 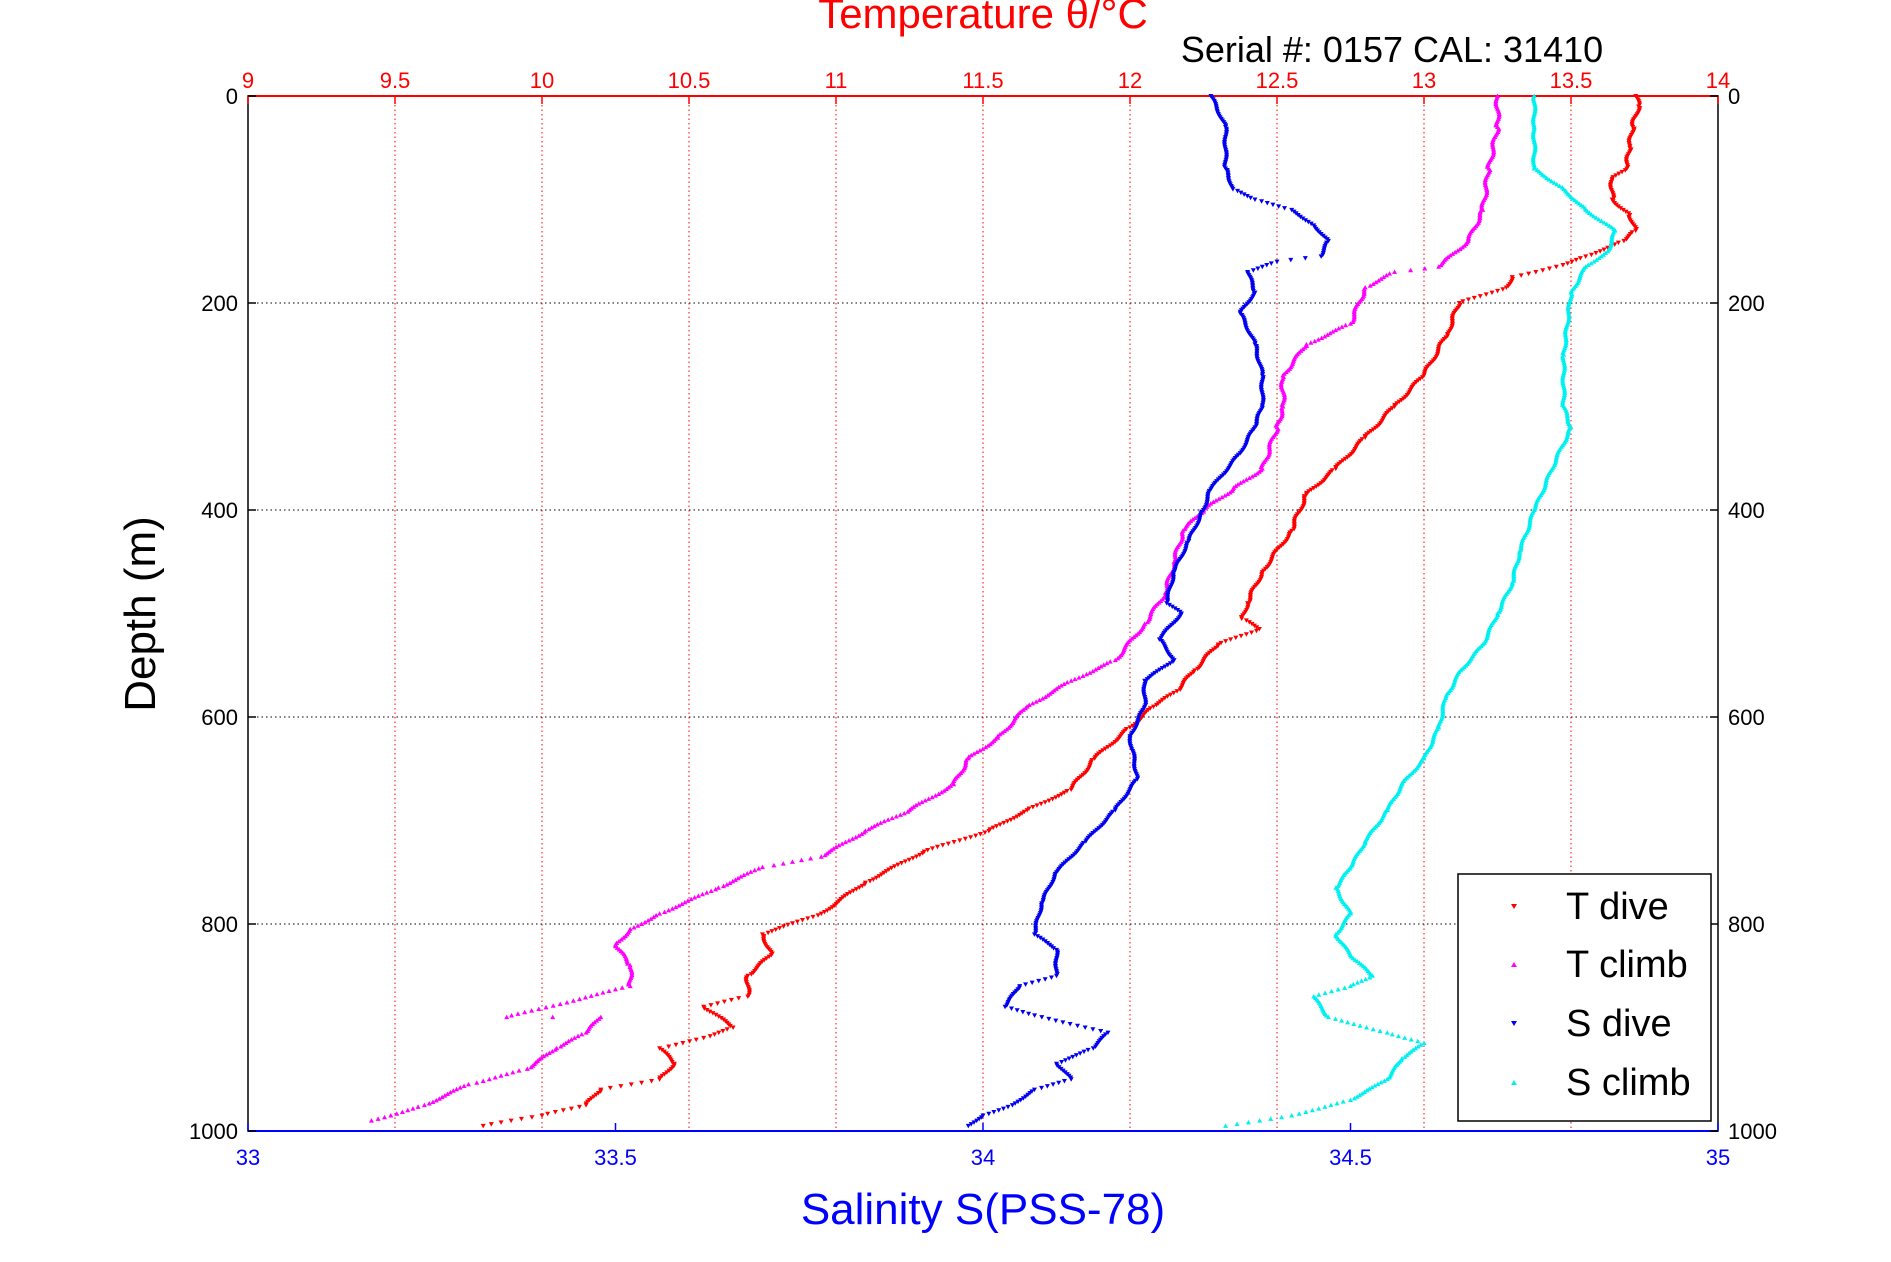 What do you see at coordinates (1514, 964) in the screenshot?
I see `legend-marker-t-climb` at bounding box center [1514, 964].